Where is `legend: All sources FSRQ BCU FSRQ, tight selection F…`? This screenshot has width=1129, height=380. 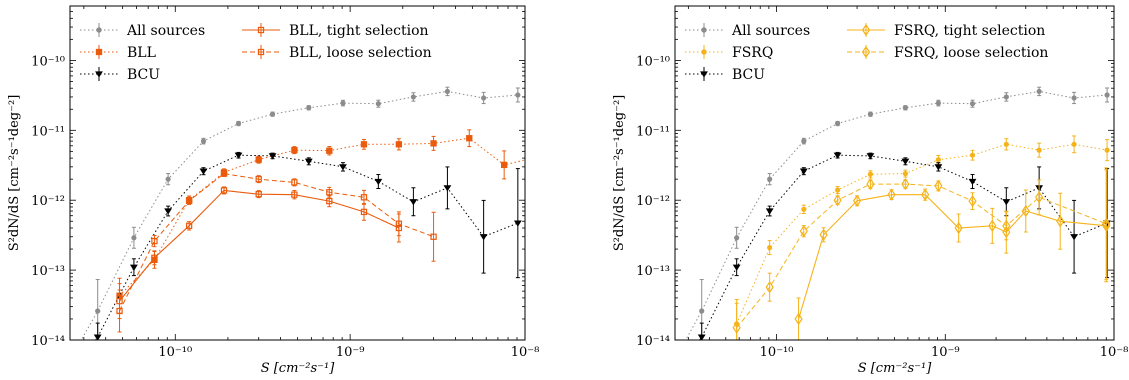 legend: All sources FSRQ BCU FSRQ, tight selection F… is located at coordinates (866, 53).